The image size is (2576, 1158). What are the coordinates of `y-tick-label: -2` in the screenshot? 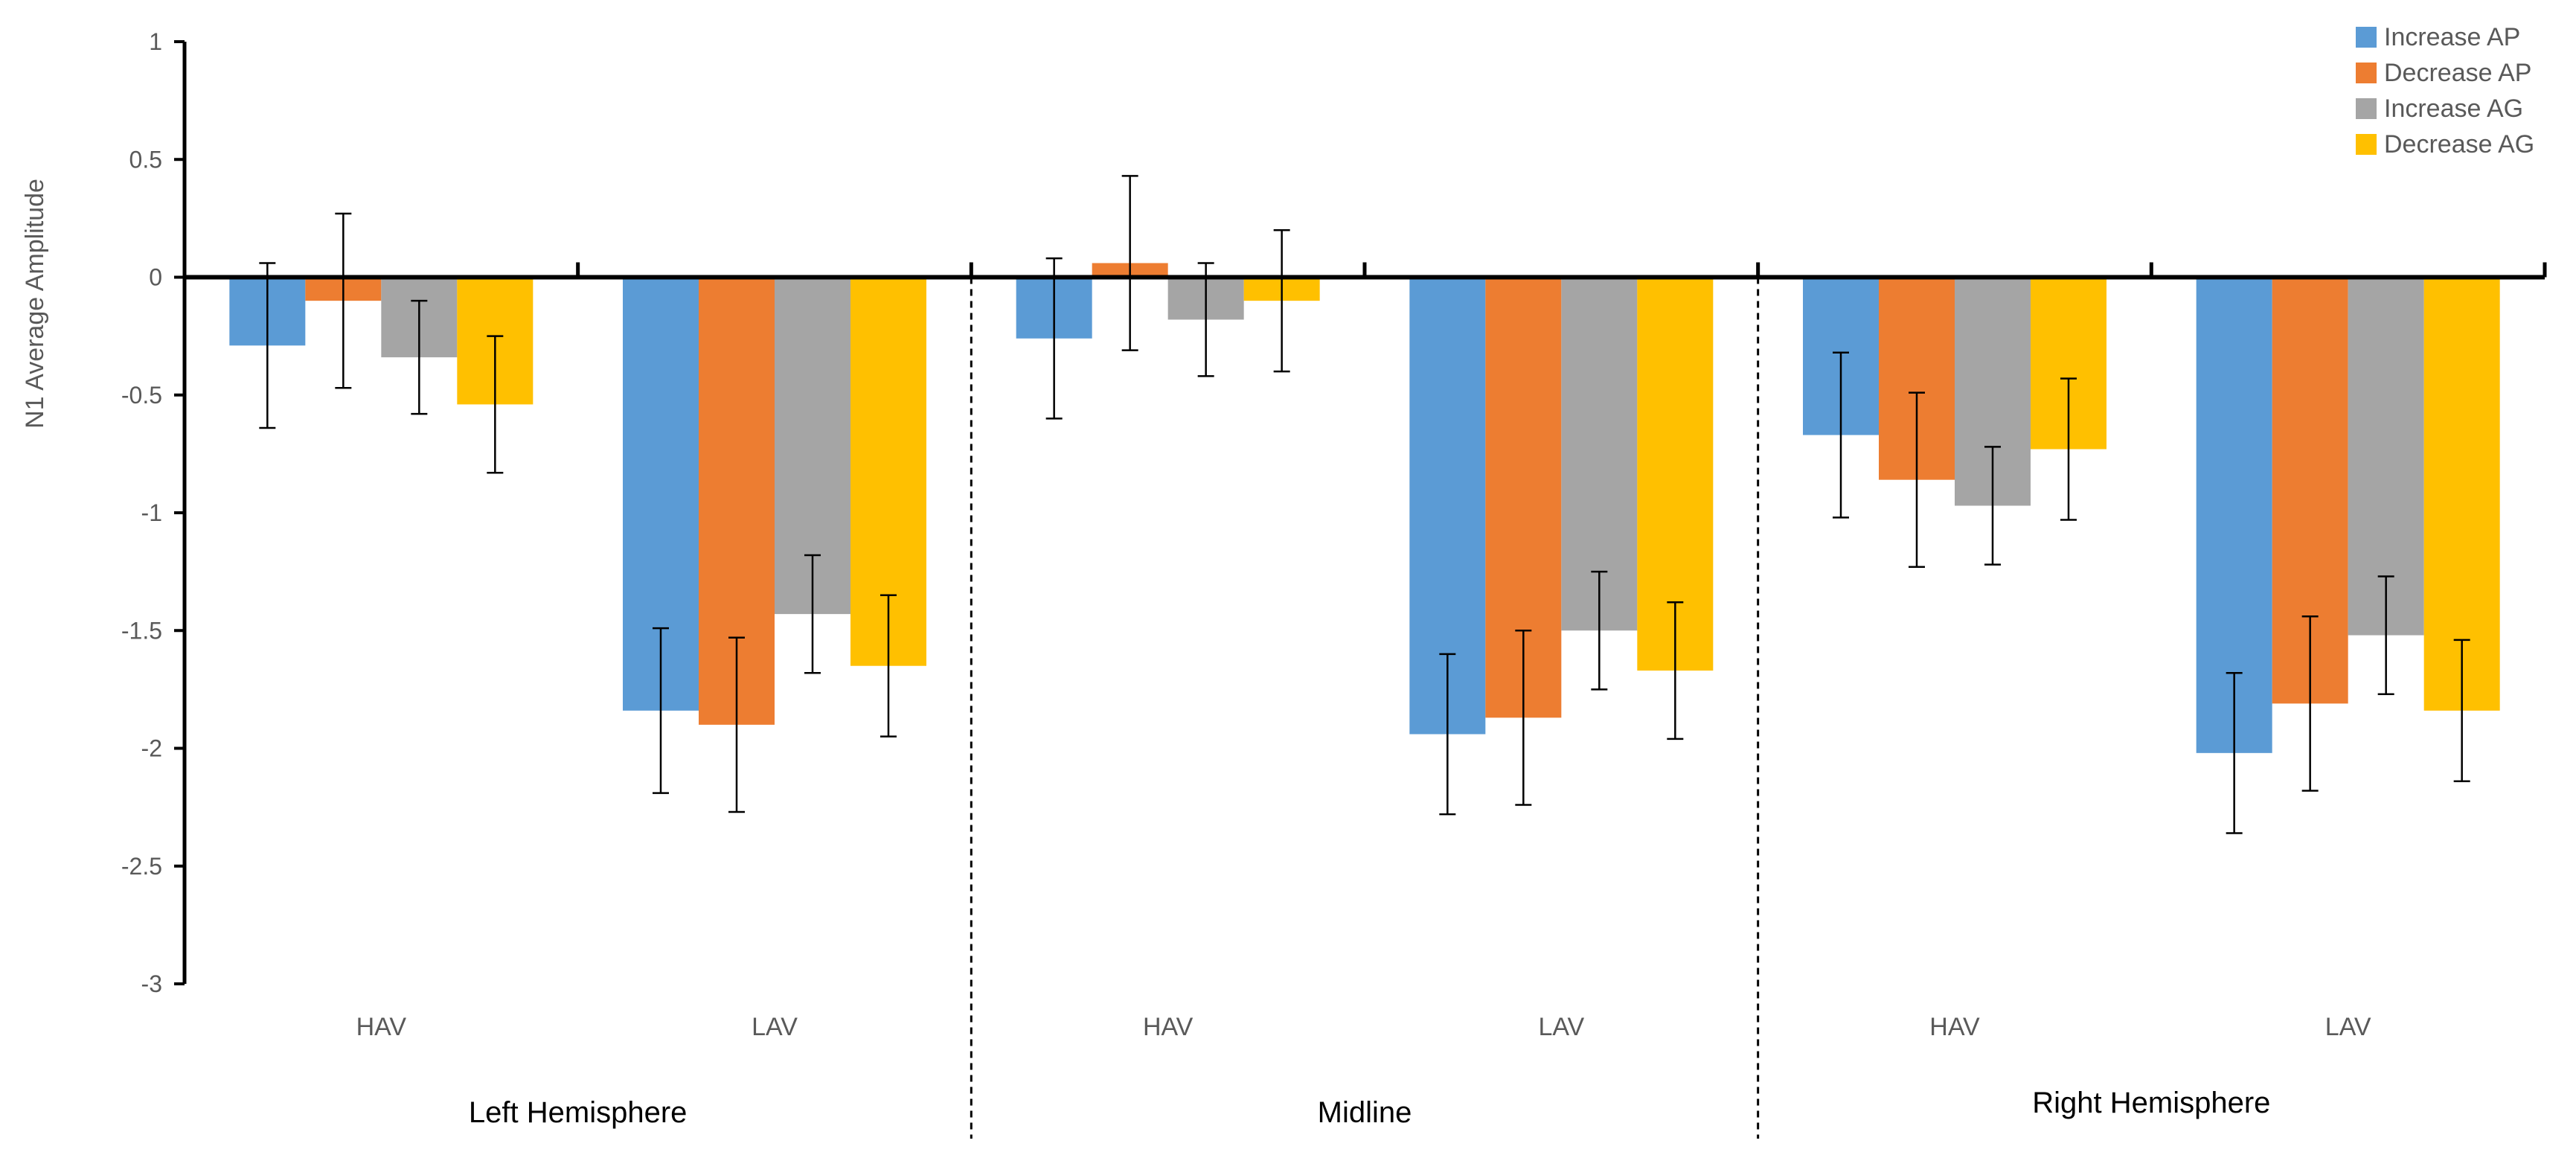 It's located at (152, 748).